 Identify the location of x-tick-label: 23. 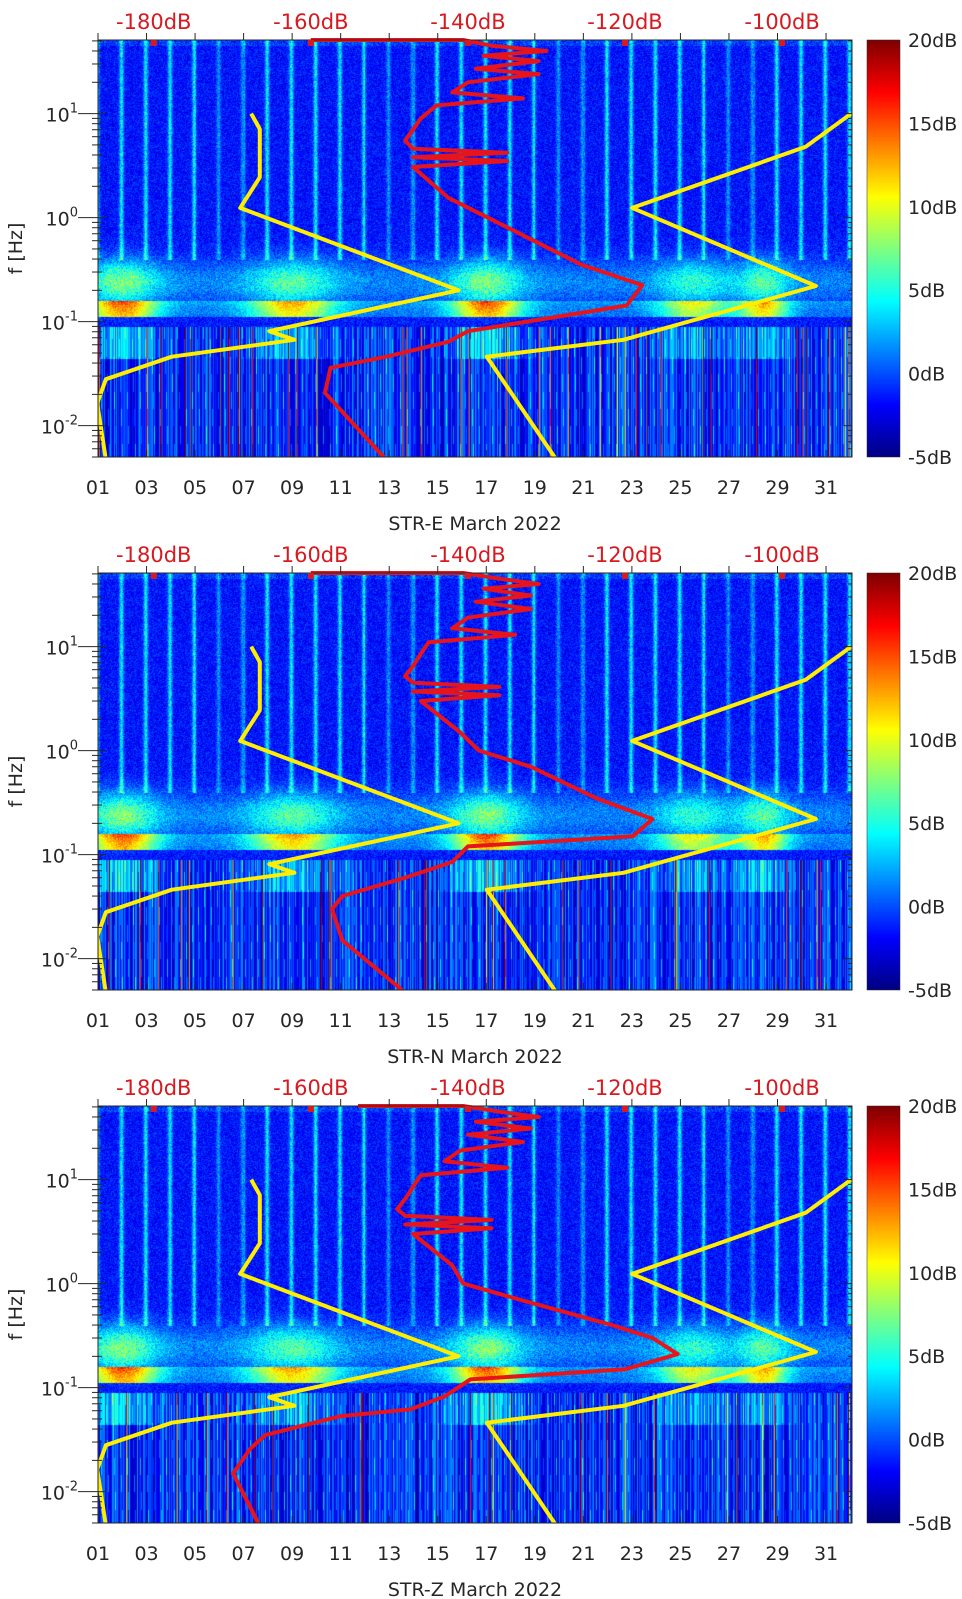
(632, 1554).